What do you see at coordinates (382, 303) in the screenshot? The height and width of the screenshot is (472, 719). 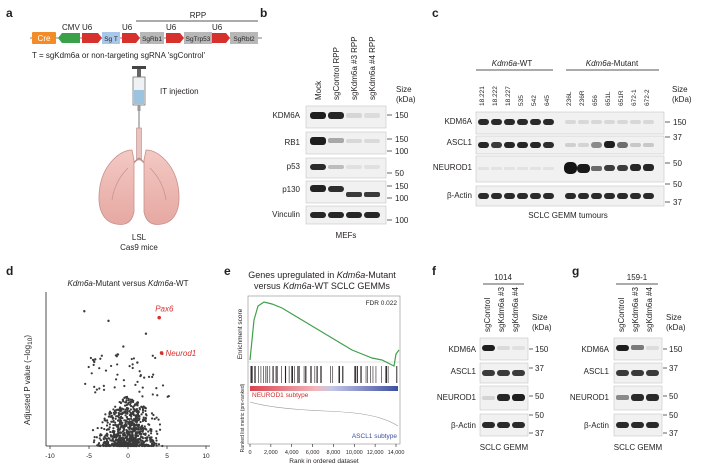 I see `e-fdr: FDR 0.022` at bounding box center [382, 303].